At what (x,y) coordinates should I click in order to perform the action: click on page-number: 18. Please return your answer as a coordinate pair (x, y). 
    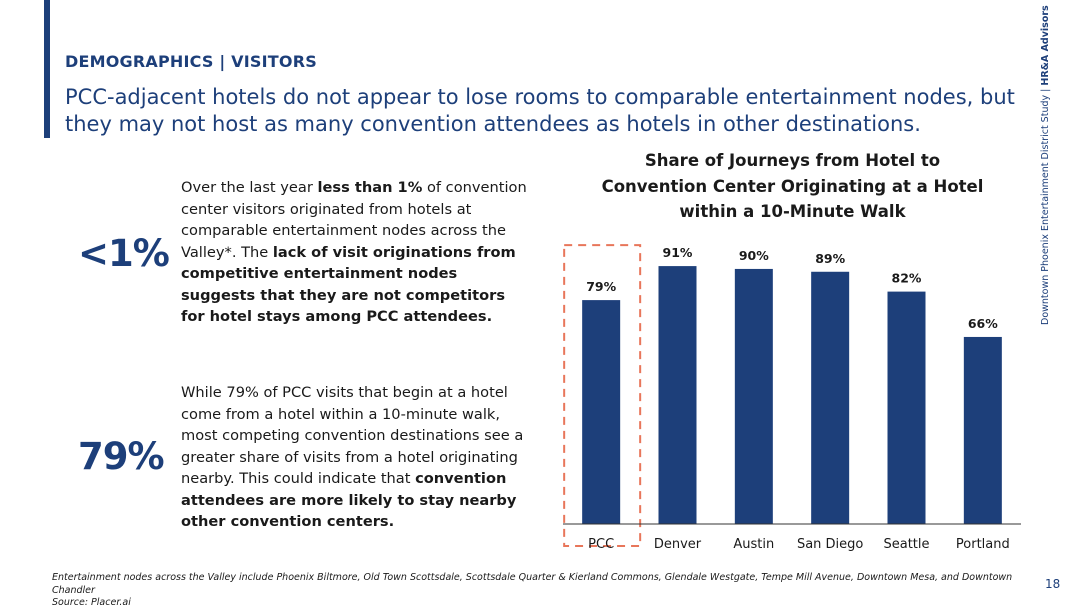
    Looking at the image, I should click on (1053, 584).